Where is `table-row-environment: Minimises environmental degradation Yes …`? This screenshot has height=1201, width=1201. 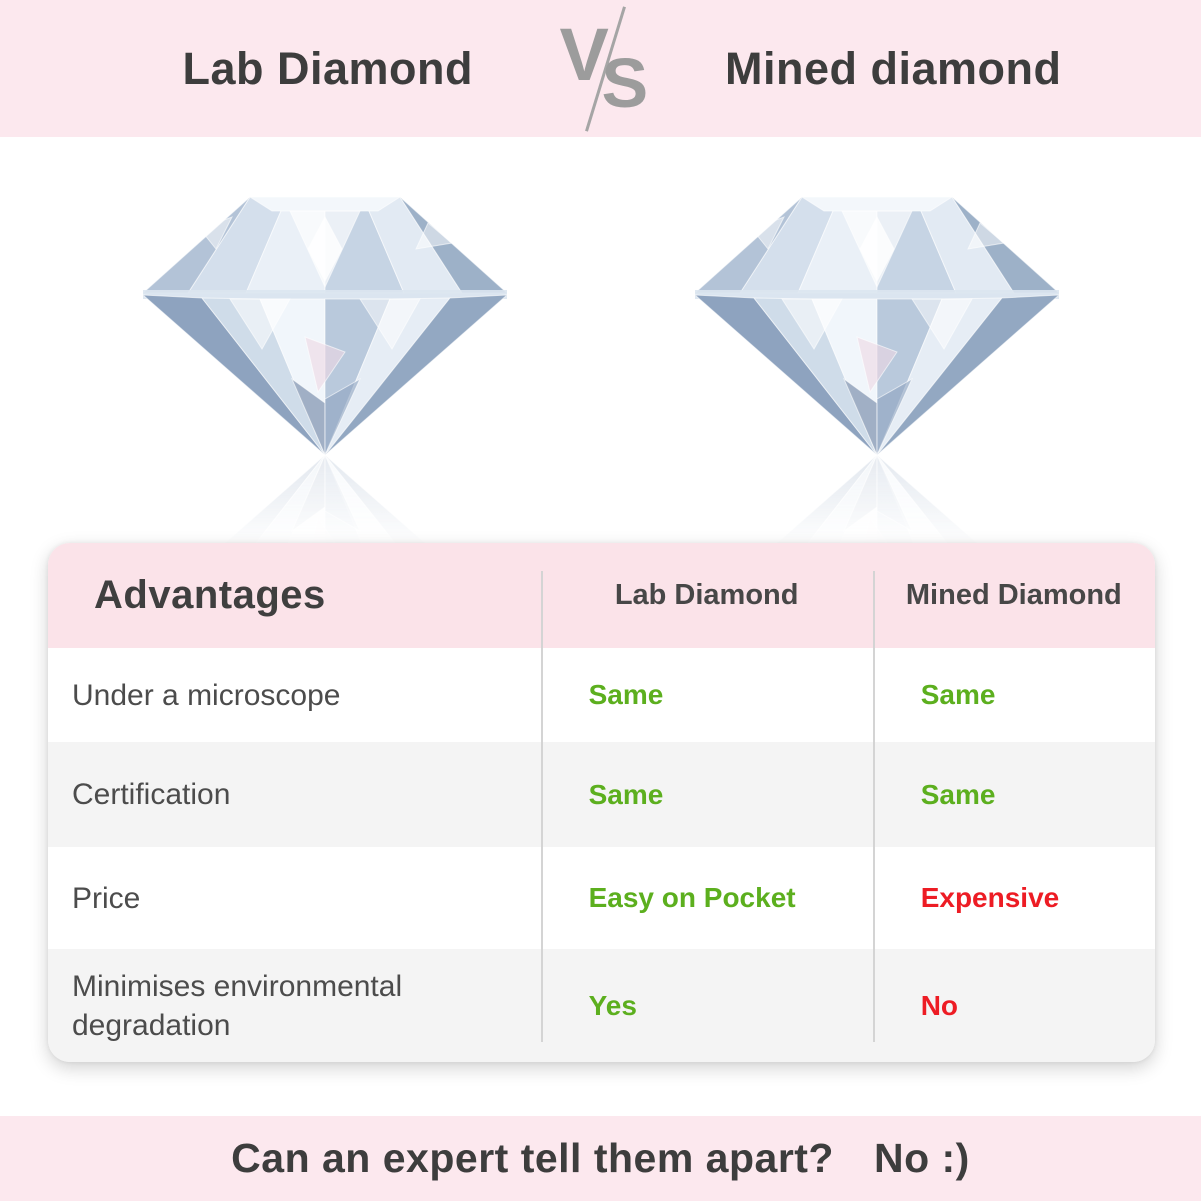
table-row-environment: Minimises environmental degradation Yes … is located at coordinates (601, 1005).